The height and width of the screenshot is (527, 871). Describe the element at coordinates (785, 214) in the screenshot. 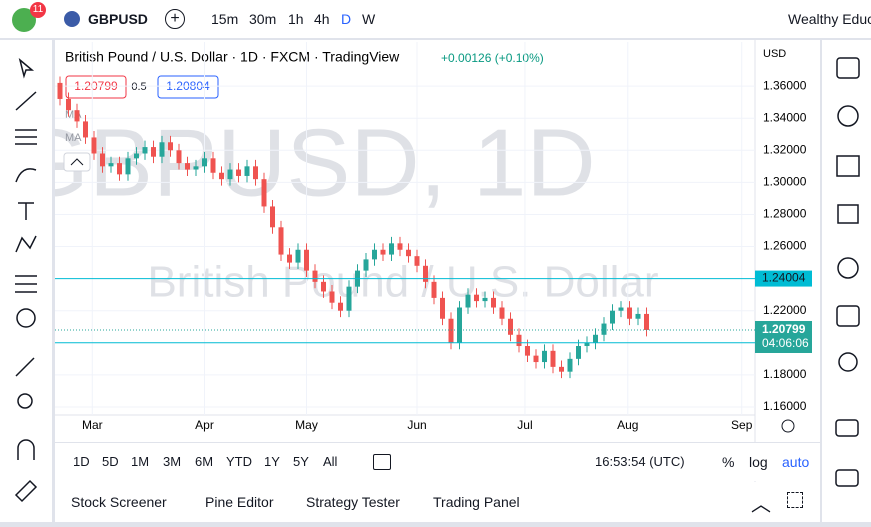

I see `y-tick-label: 1.28000` at that location.